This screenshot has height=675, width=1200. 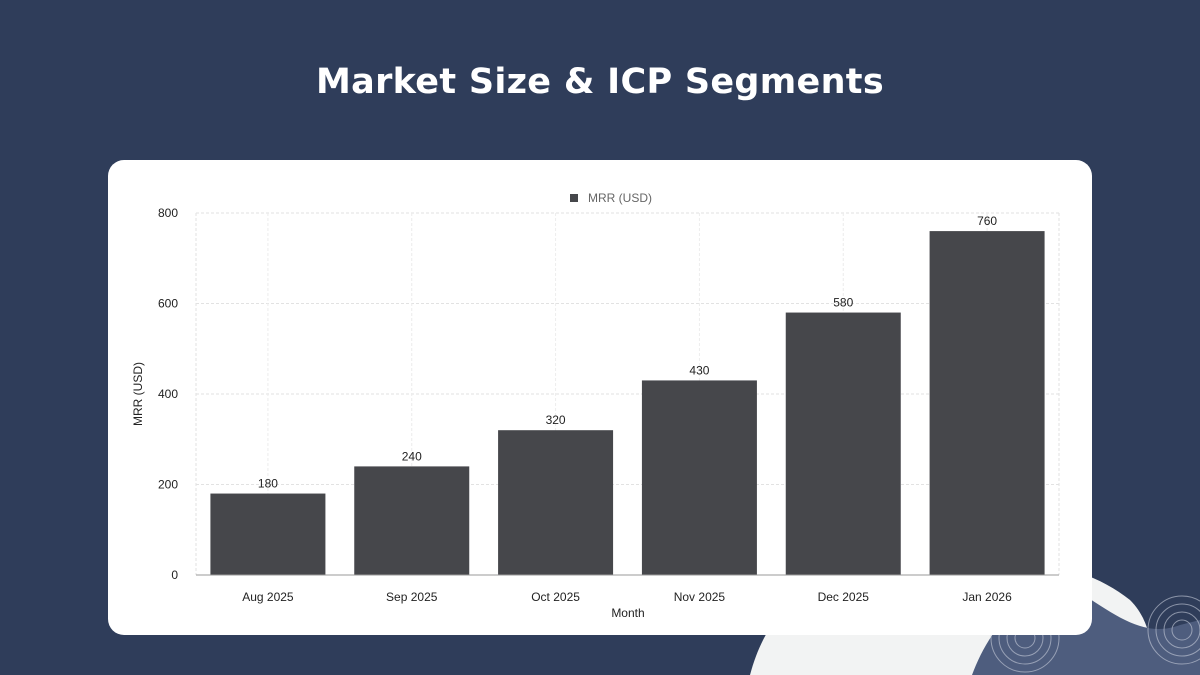 What do you see at coordinates (699, 370) in the screenshot?
I see `data-label: 430` at bounding box center [699, 370].